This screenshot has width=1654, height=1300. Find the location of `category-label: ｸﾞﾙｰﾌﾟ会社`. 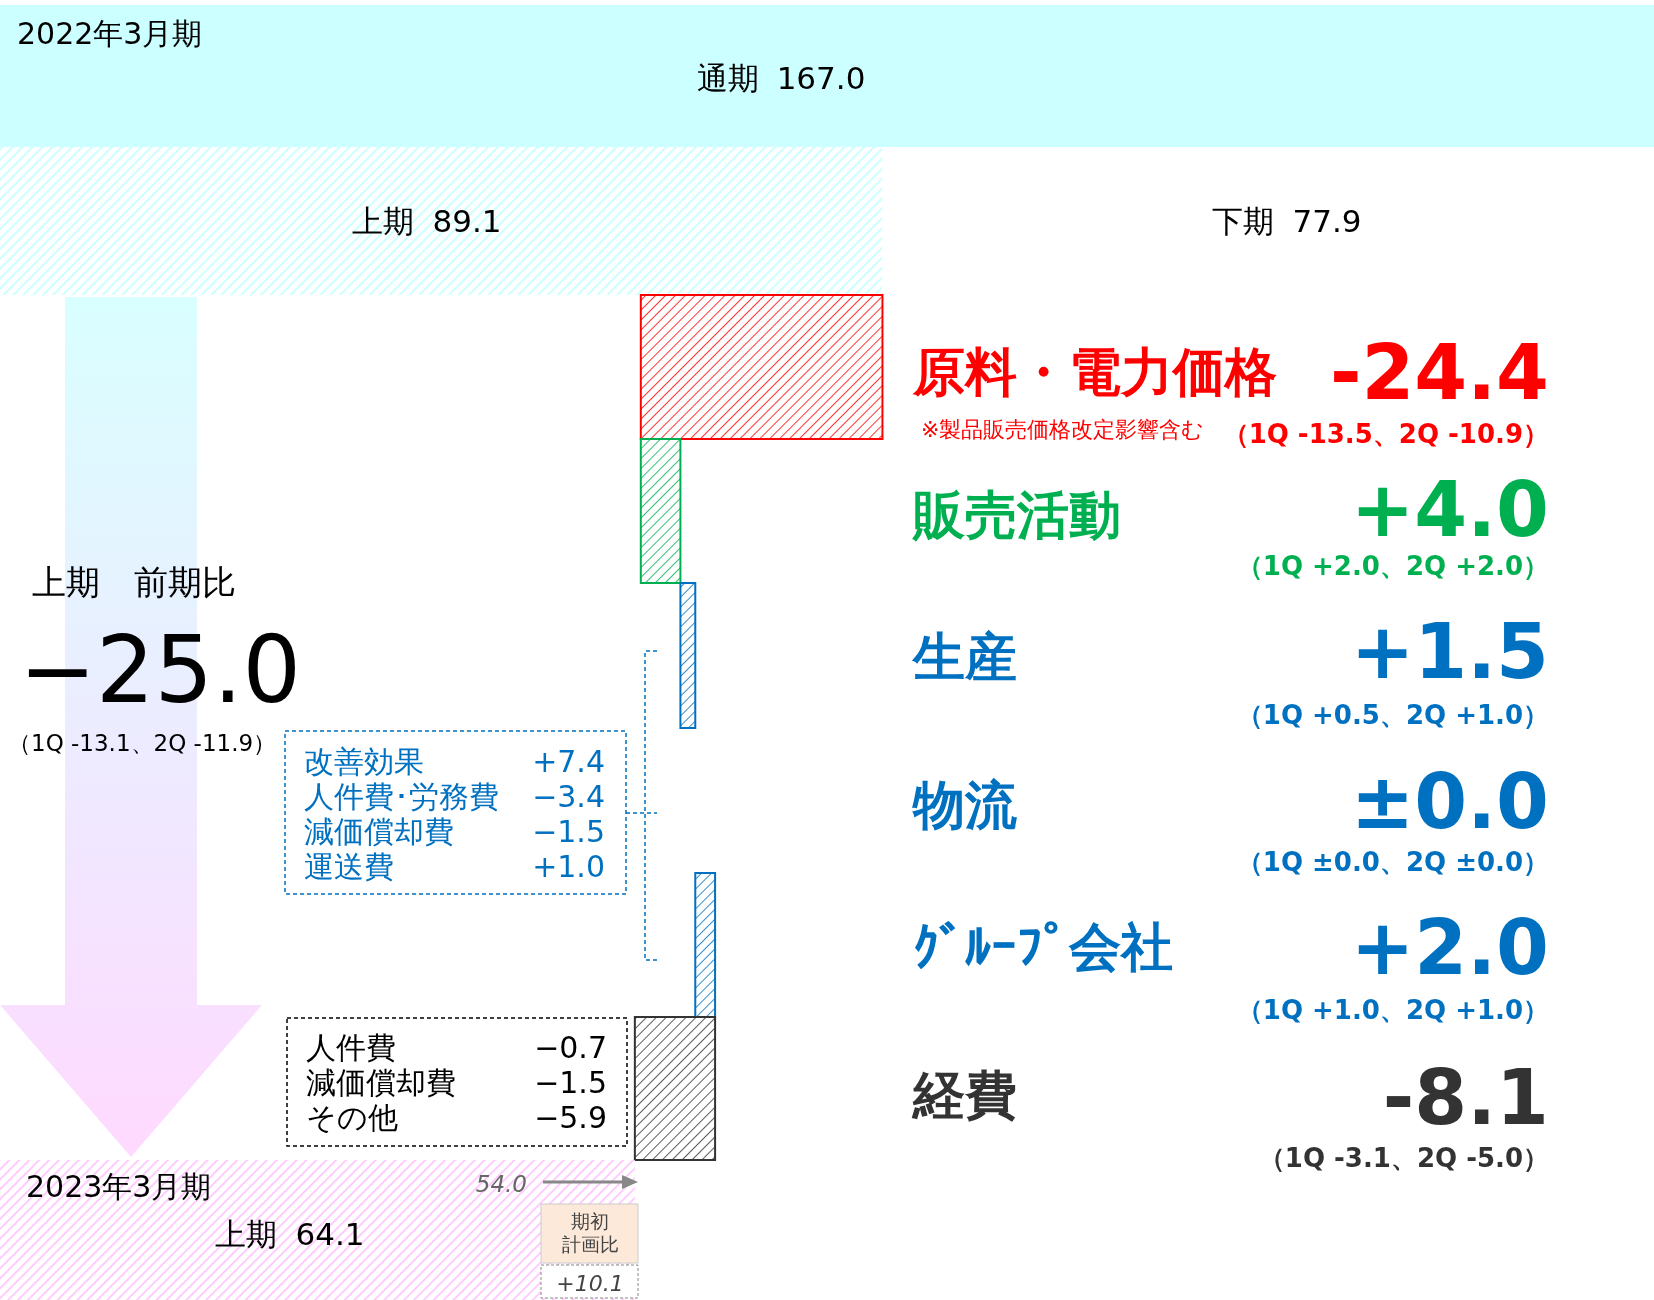

category-label: ｸﾞﾙｰﾌﾟ会社 is located at coordinates (1043, 947).